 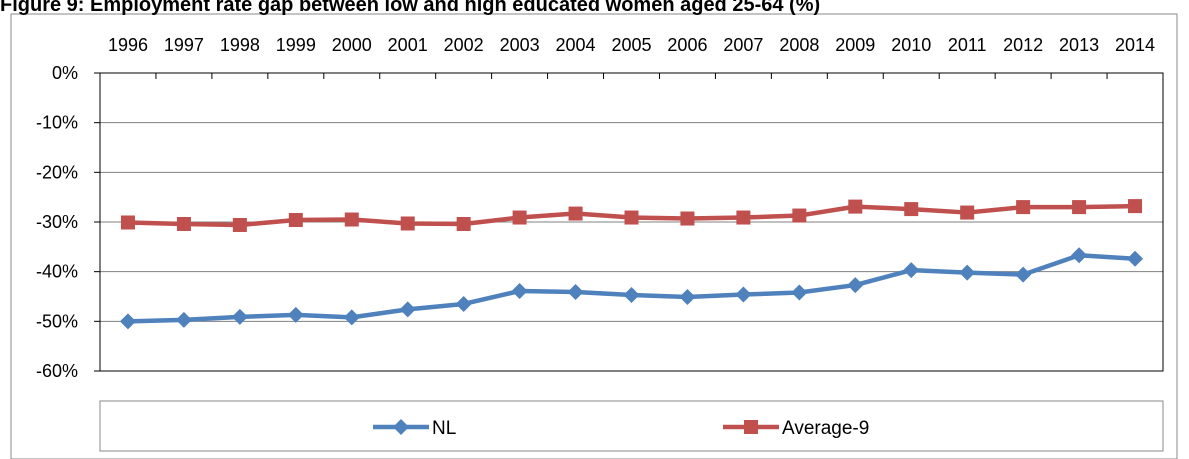 What do you see at coordinates (57, 371) in the screenshot?
I see `y-tick-label: -60%` at bounding box center [57, 371].